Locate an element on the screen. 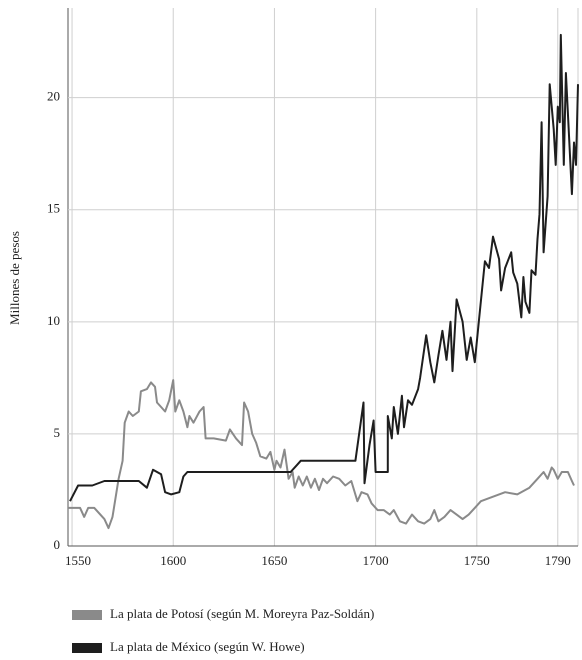 The height and width of the screenshot is (660, 582). legend-label: La plata de México (según W. Howe) is located at coordinates (207, 646).